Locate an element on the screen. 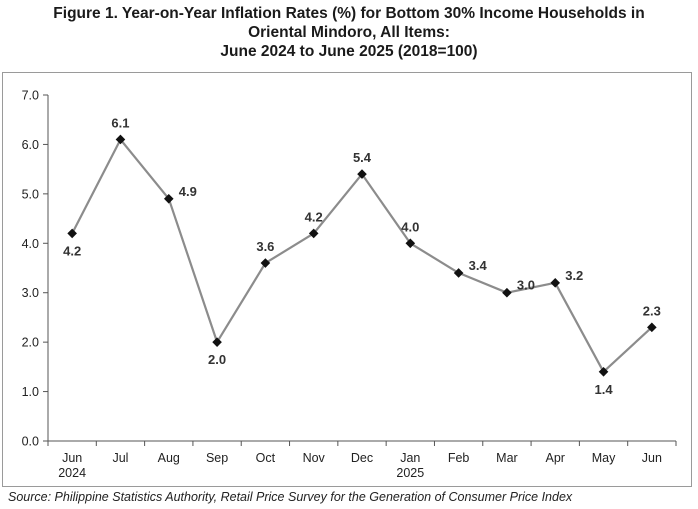 This screenshot has height=509, width=698. data-label: 4.9 is located at coordinates (188, 191).